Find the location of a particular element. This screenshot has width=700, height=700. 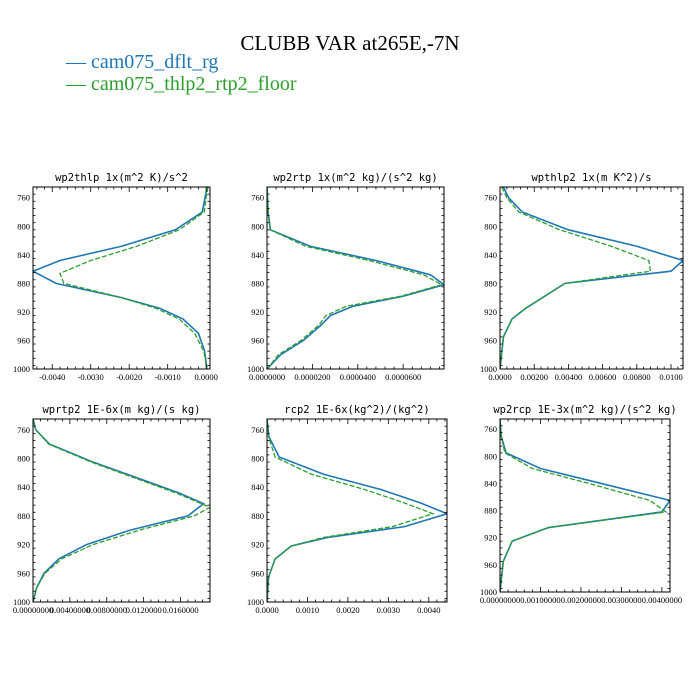

legend-label-1: cam075_dflt_rg is located at coordinates (154, 62).